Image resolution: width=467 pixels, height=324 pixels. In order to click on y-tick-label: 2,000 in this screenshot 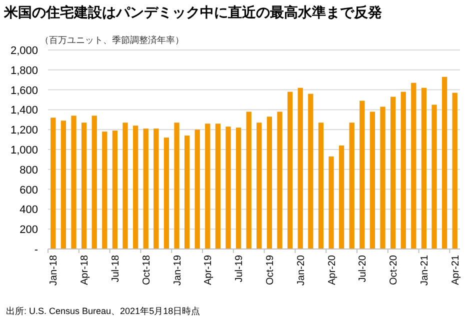, I will do `click(24, 51)`.